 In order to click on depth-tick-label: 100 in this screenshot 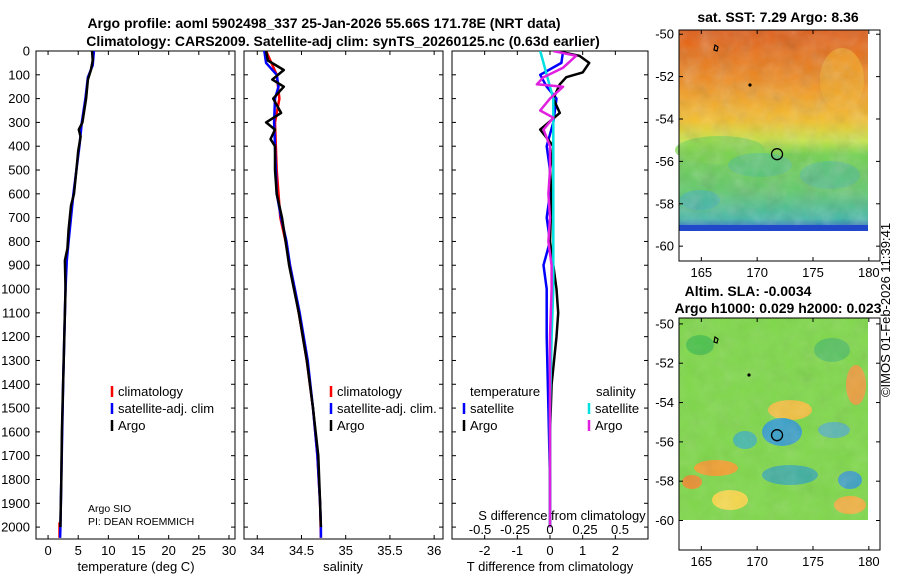, I will do `click(19, 74)`.